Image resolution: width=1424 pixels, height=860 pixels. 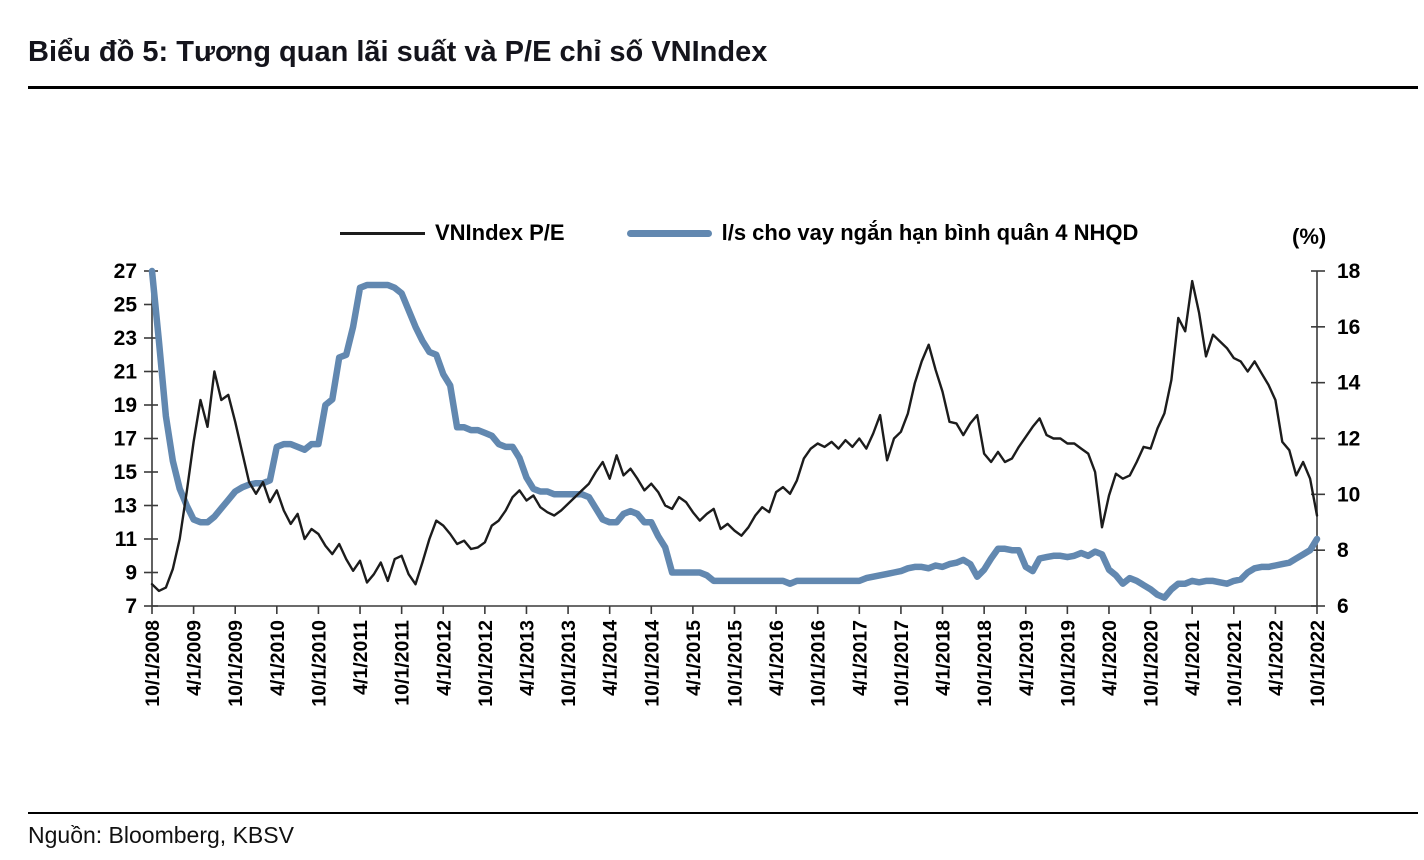 What do you see at coordinates (1348, 439) in the screenshot?
I see `right-axis-tick-label: 12` at bounding box center [1348, 439].